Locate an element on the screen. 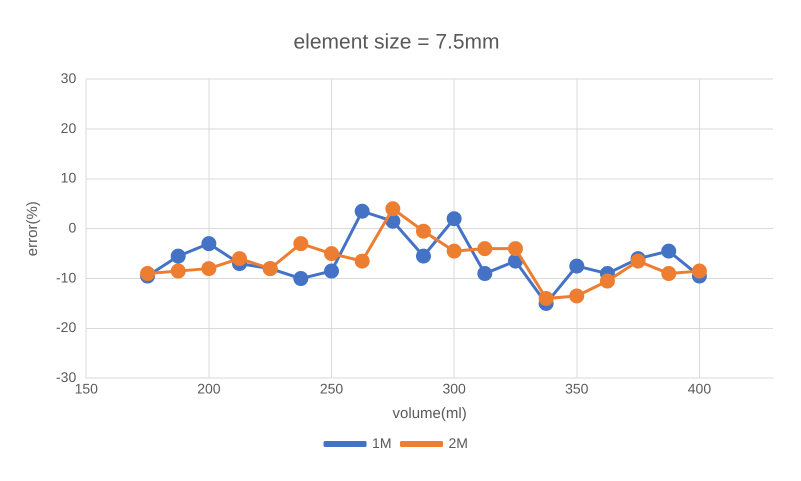 Image resolution: width=801 pixels, height=481 pixels. y-tick-label: 10 is located at coordinates (68, 178).